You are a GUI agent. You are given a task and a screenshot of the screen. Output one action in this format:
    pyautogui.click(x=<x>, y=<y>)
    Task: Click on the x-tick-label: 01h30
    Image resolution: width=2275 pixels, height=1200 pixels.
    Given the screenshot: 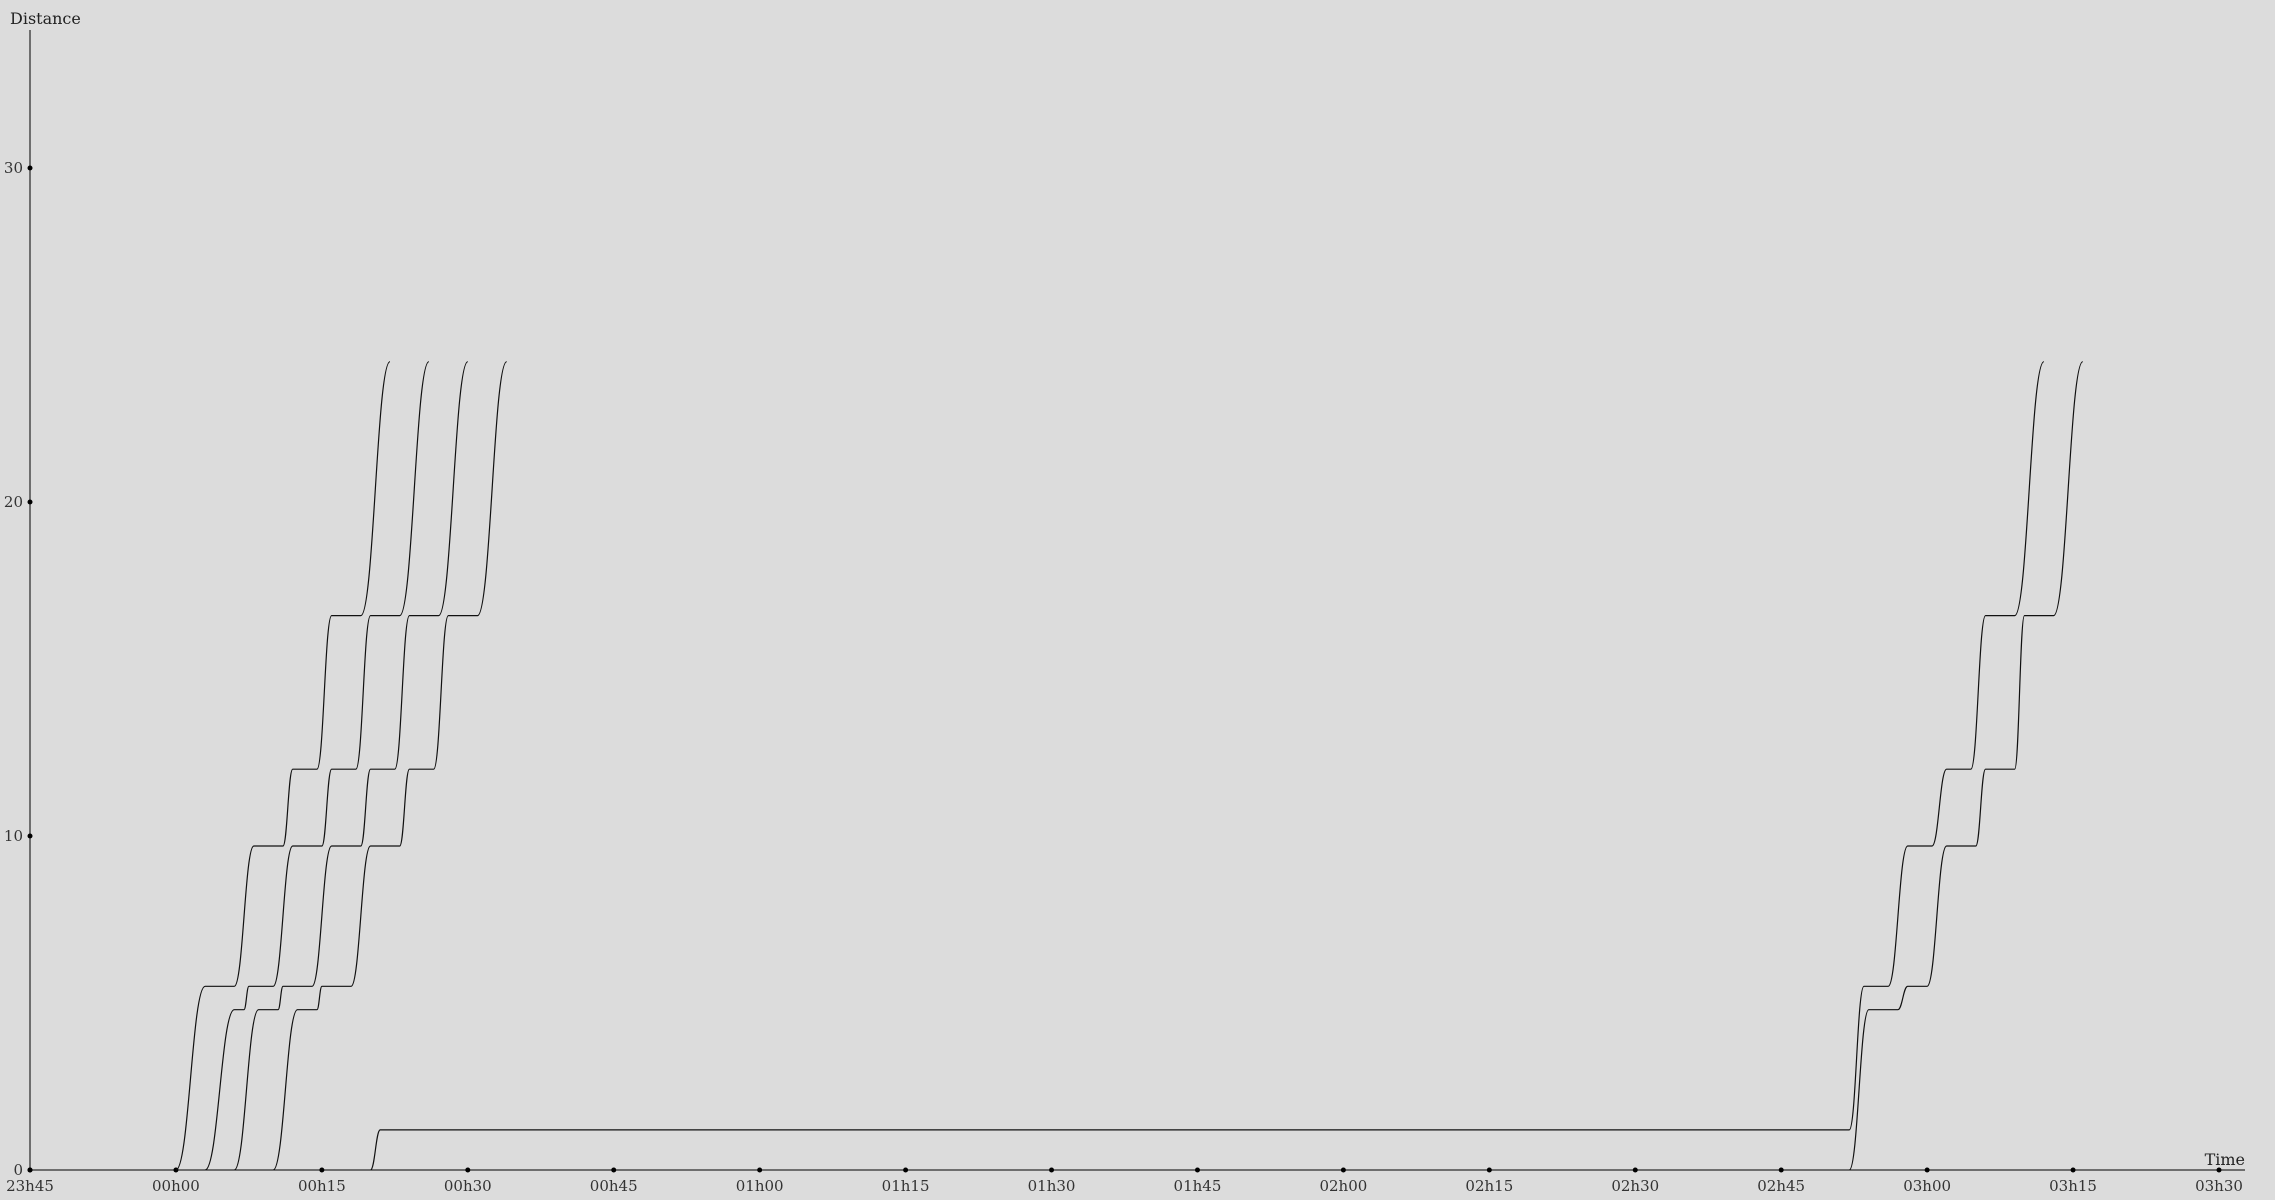 What is the action you would take?
    pyautogui.click(x=1052, y=1186)
    